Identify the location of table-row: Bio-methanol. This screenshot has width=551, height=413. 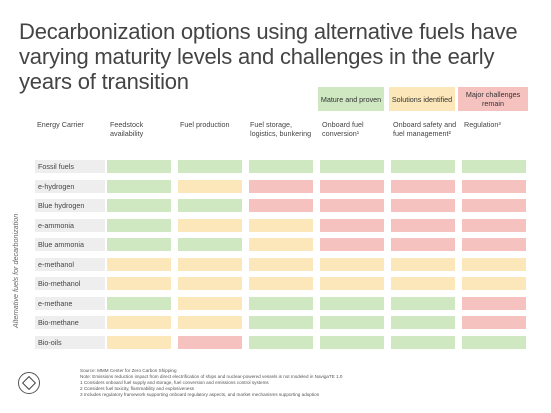
(282, 283).